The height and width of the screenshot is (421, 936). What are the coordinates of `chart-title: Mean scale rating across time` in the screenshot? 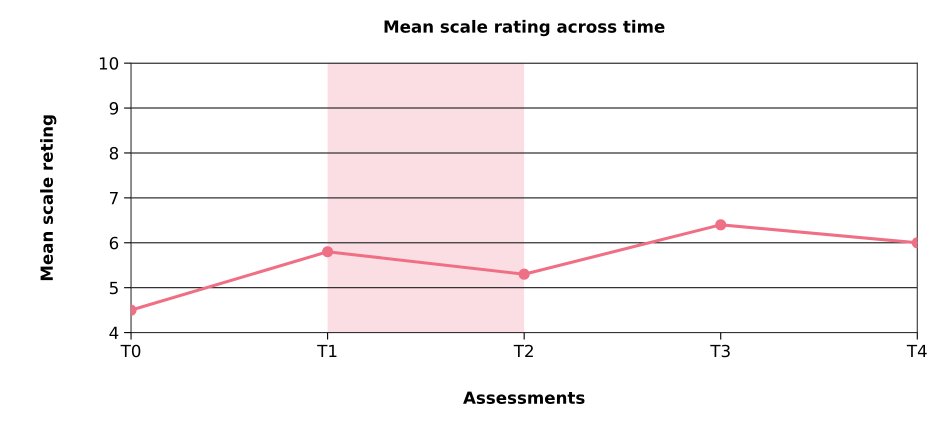 It's located at (524, 28).